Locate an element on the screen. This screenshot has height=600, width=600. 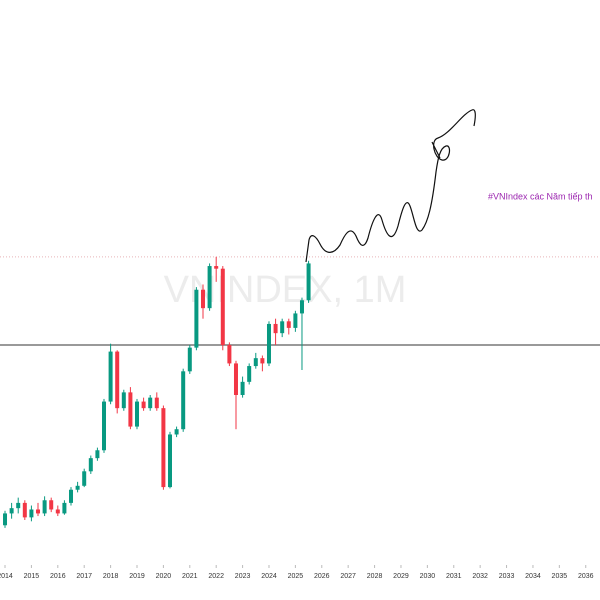
x-tick-label: 2026 is located at coordinates (322, 576).